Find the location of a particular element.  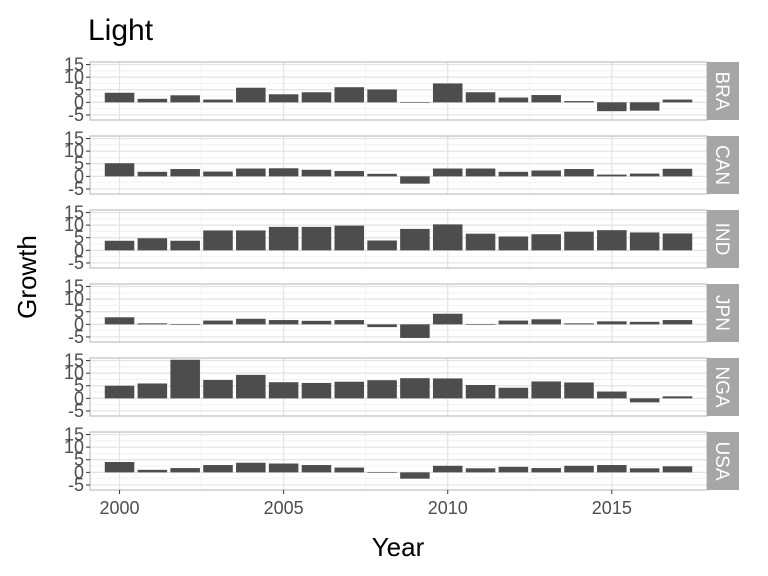

chart-title: Light is located at coordinates (121, 30).